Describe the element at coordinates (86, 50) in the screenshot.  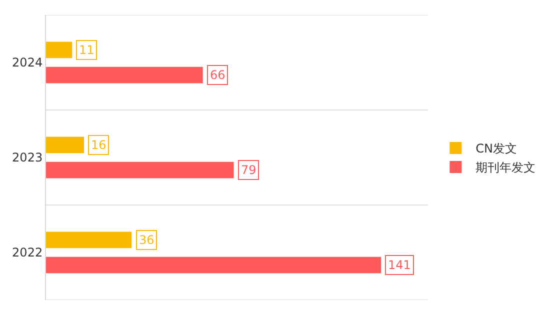
I see `data-label: 11` at that location.